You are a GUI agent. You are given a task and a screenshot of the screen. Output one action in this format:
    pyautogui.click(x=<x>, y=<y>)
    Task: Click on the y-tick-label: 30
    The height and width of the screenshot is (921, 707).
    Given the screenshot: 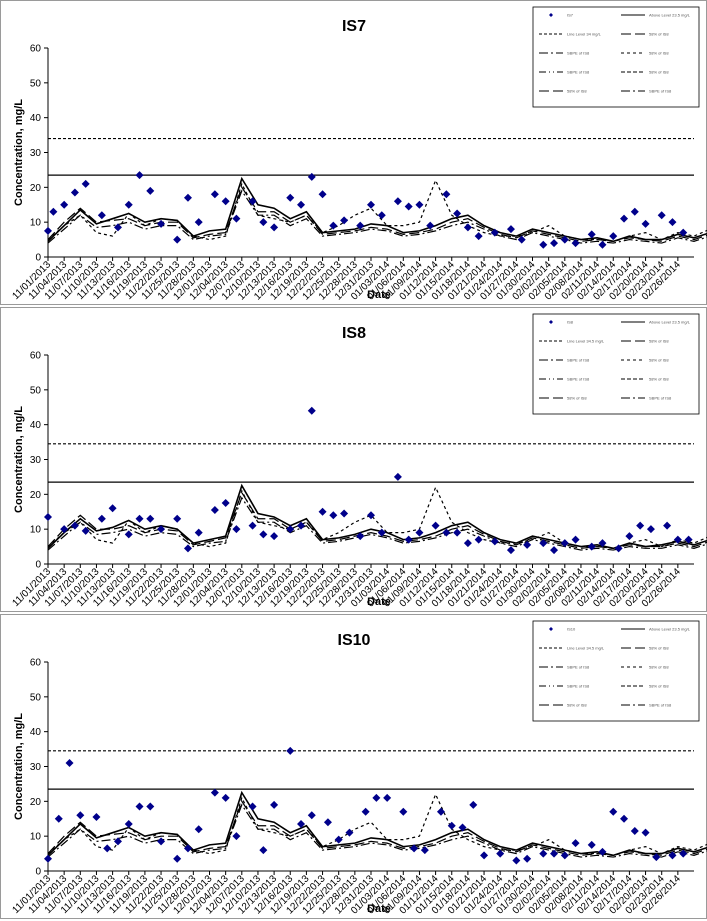 What is the action you would take?
    pyautogui.click(x=36, y=153)
    